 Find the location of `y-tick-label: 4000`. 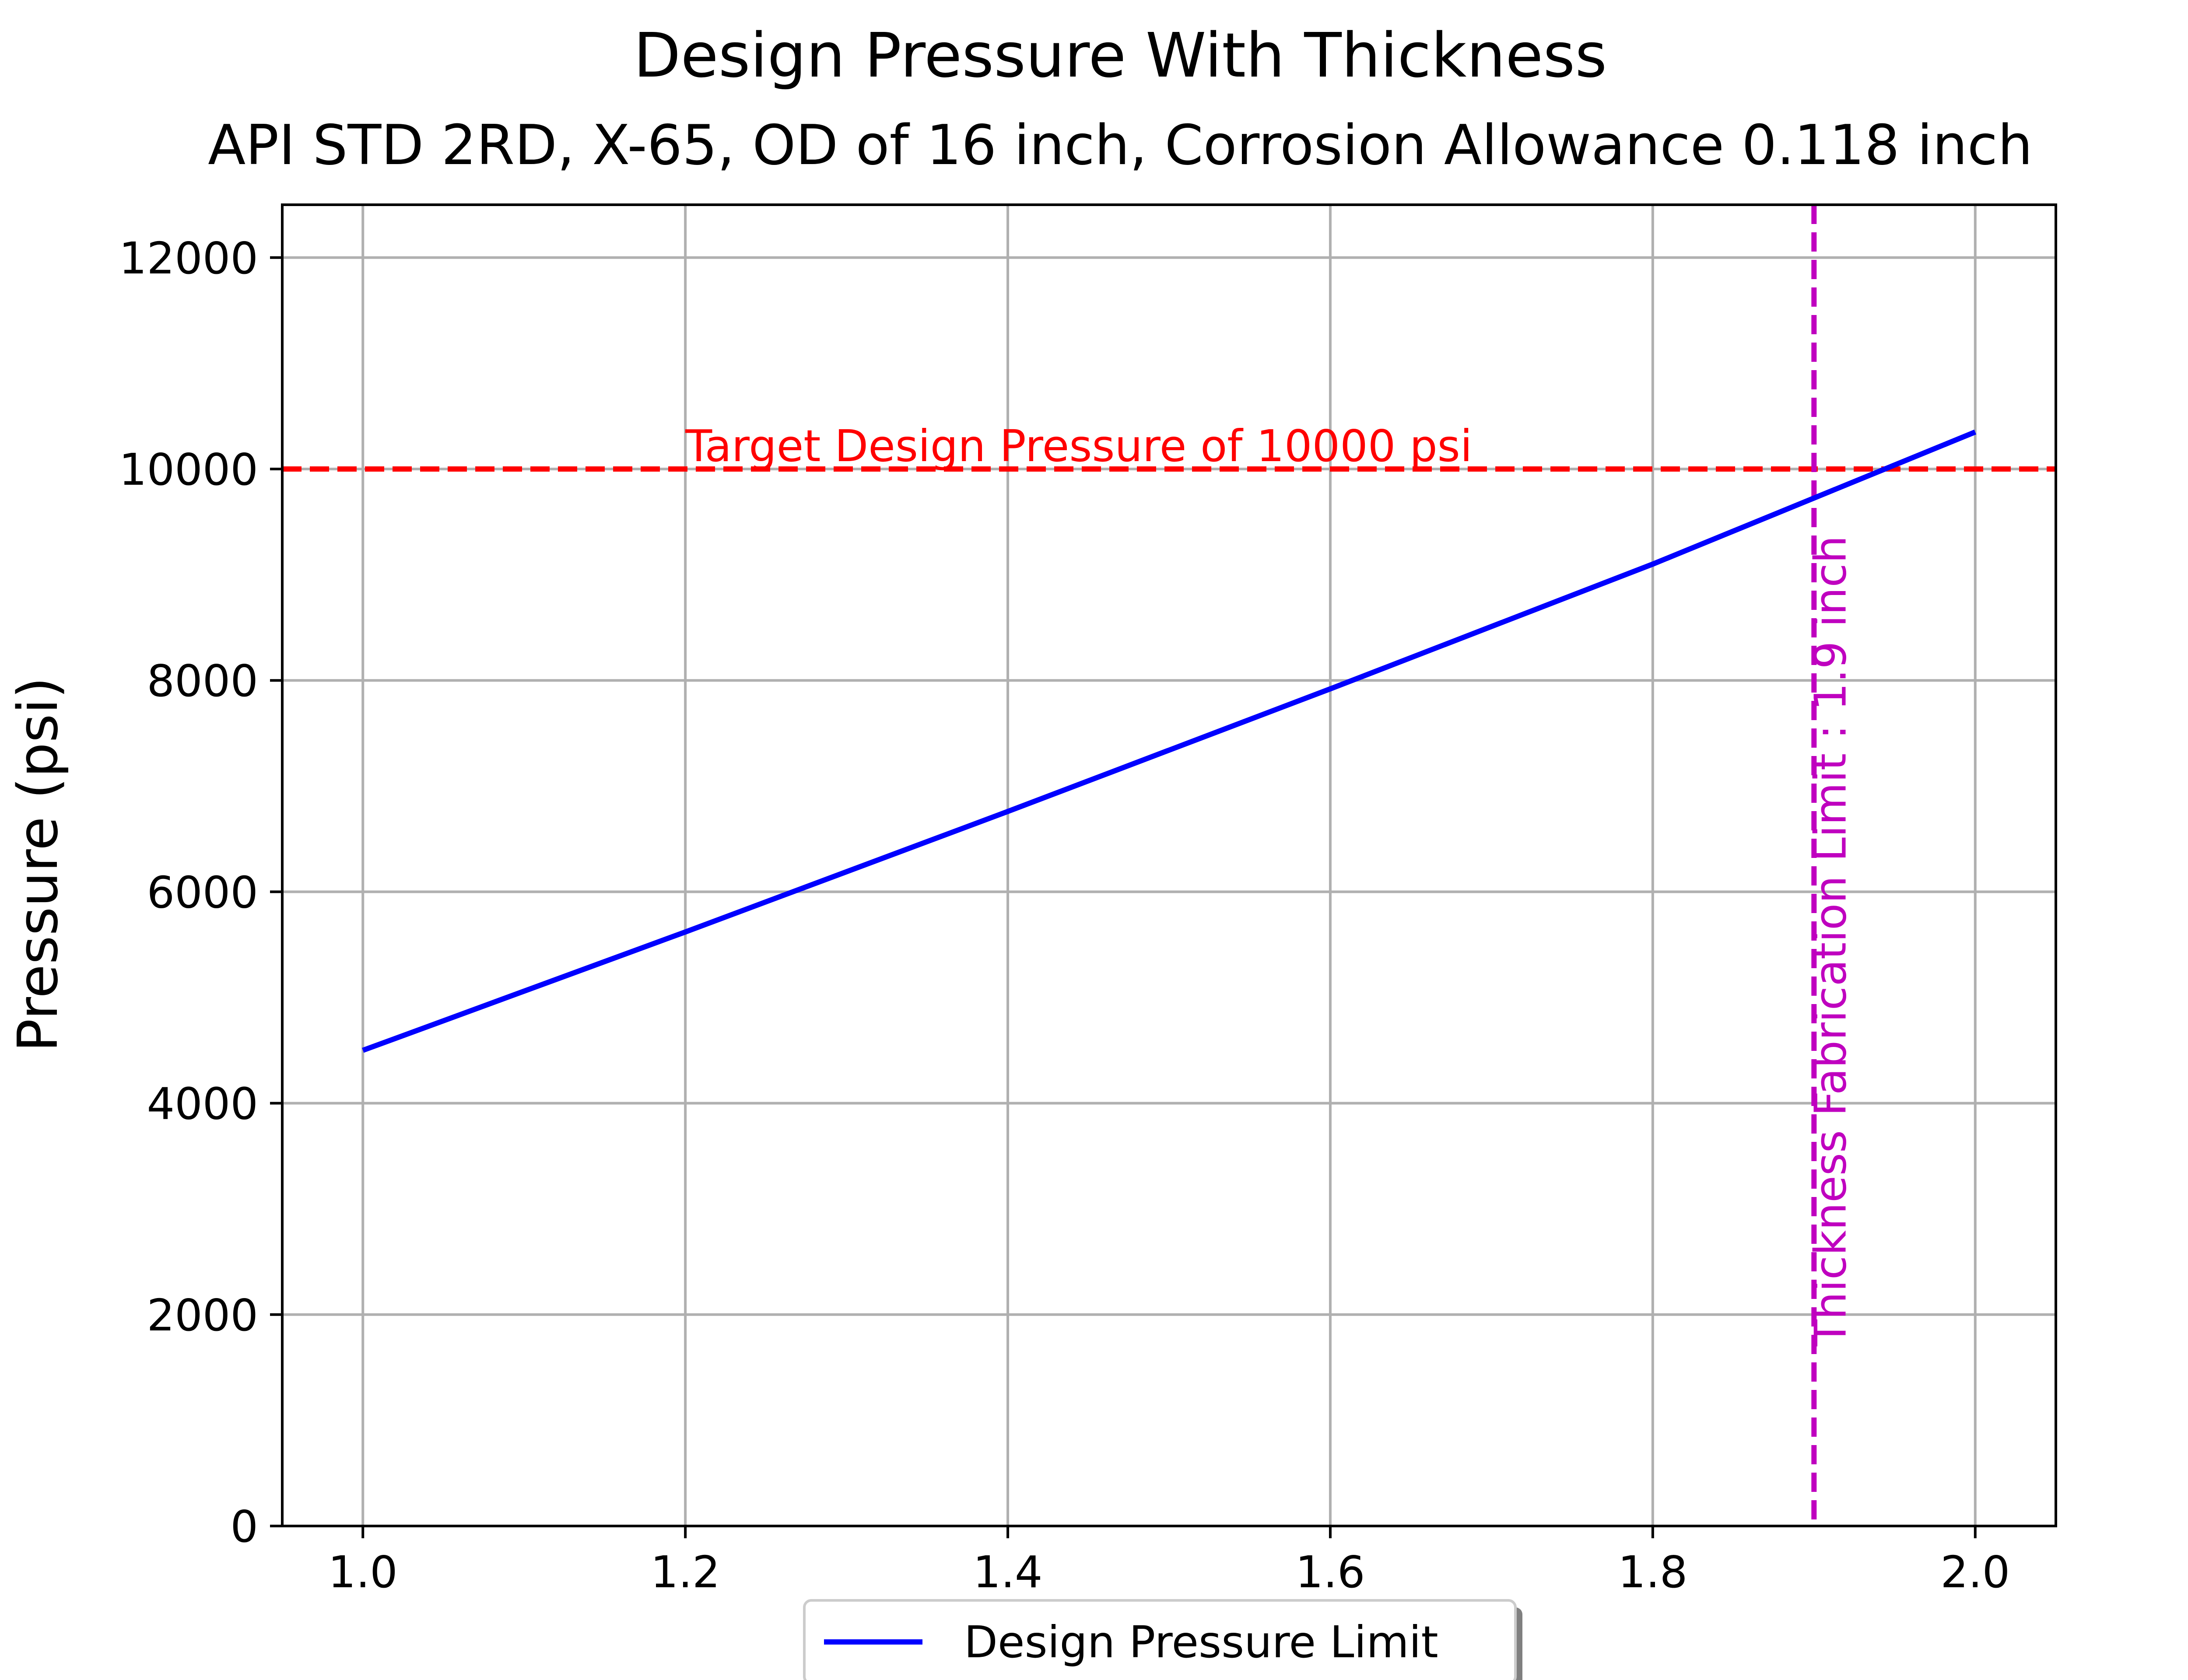

y-tick-label: 4000 is located at coordinates (203, 1104).